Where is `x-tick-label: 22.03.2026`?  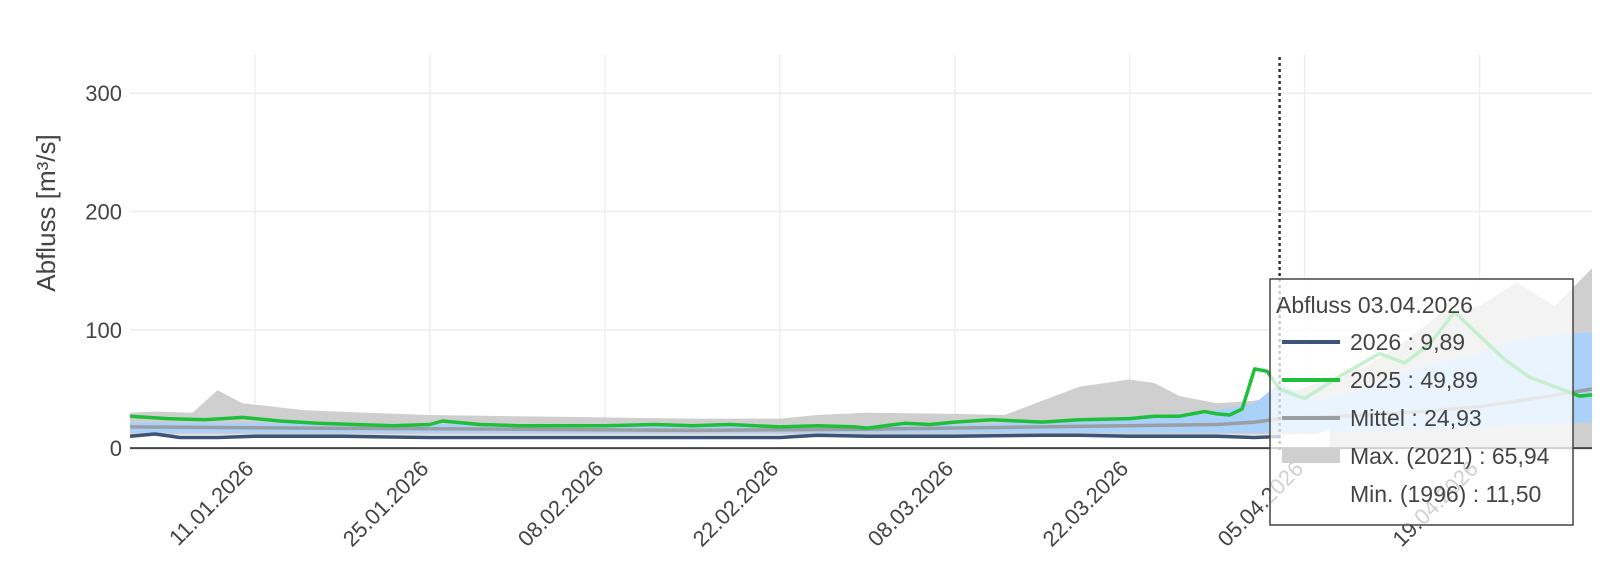
x-tick-label: 22.03.2026 is located at coordinates (1086, 504).